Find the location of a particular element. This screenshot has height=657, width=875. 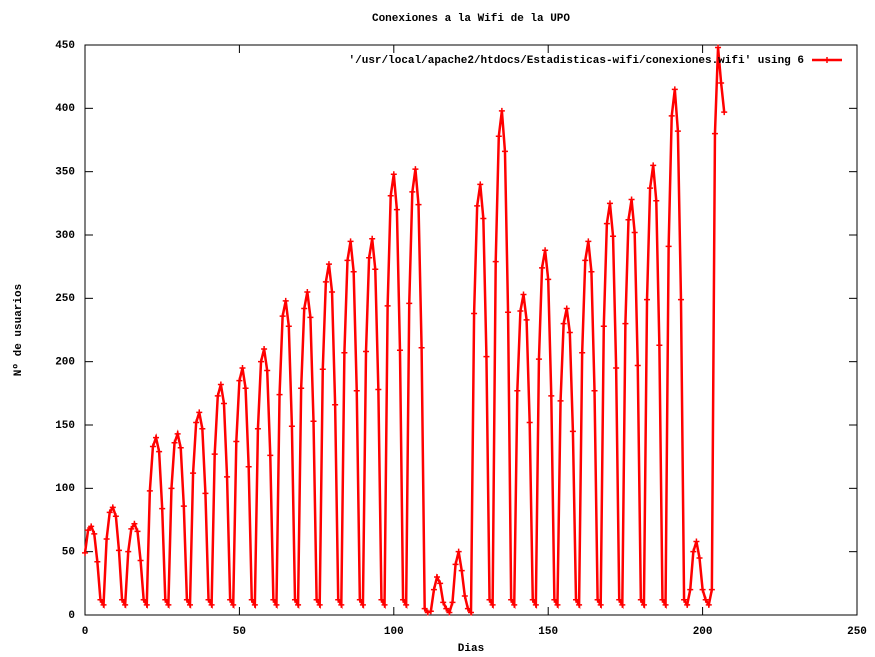

y-axis-label: Nº de usuarios is located at coordinates (19, 330).